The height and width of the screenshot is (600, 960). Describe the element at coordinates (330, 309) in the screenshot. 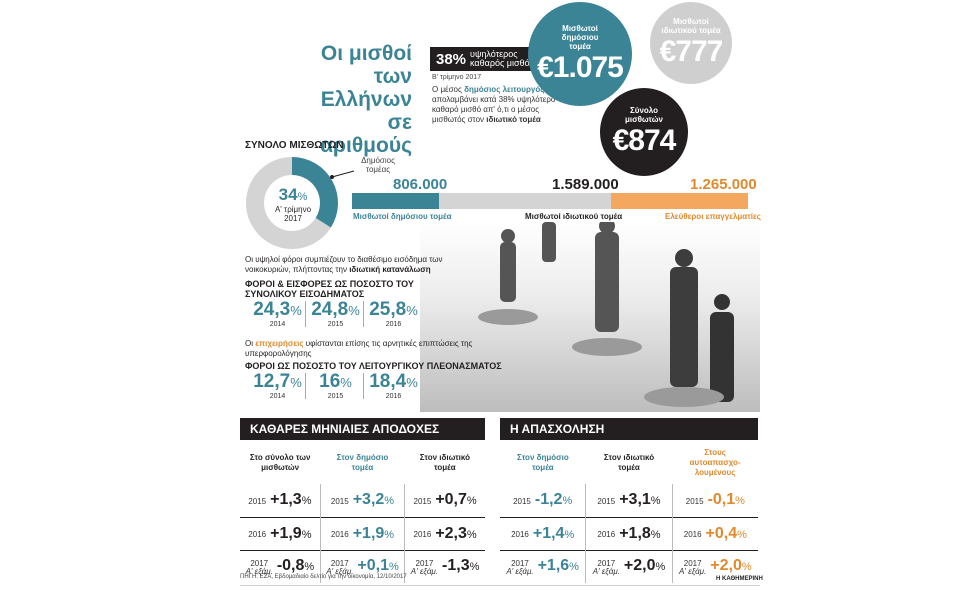

I see `stat-value: 24,8` at that location.